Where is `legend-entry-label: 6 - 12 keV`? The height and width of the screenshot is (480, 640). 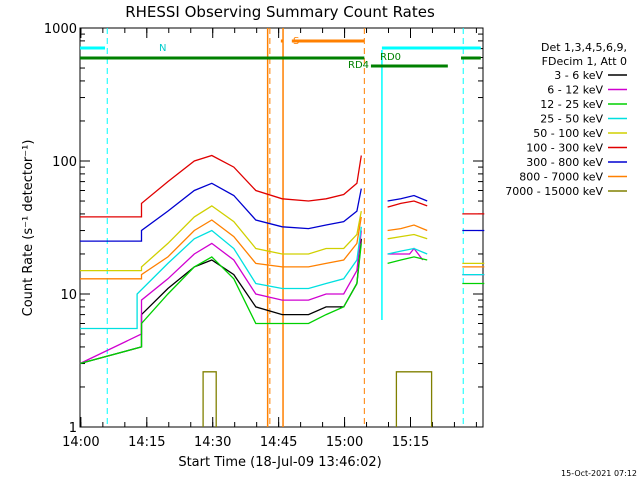 legend-entry-label: 6 - 12 keV is located at coordinates (575, 90).